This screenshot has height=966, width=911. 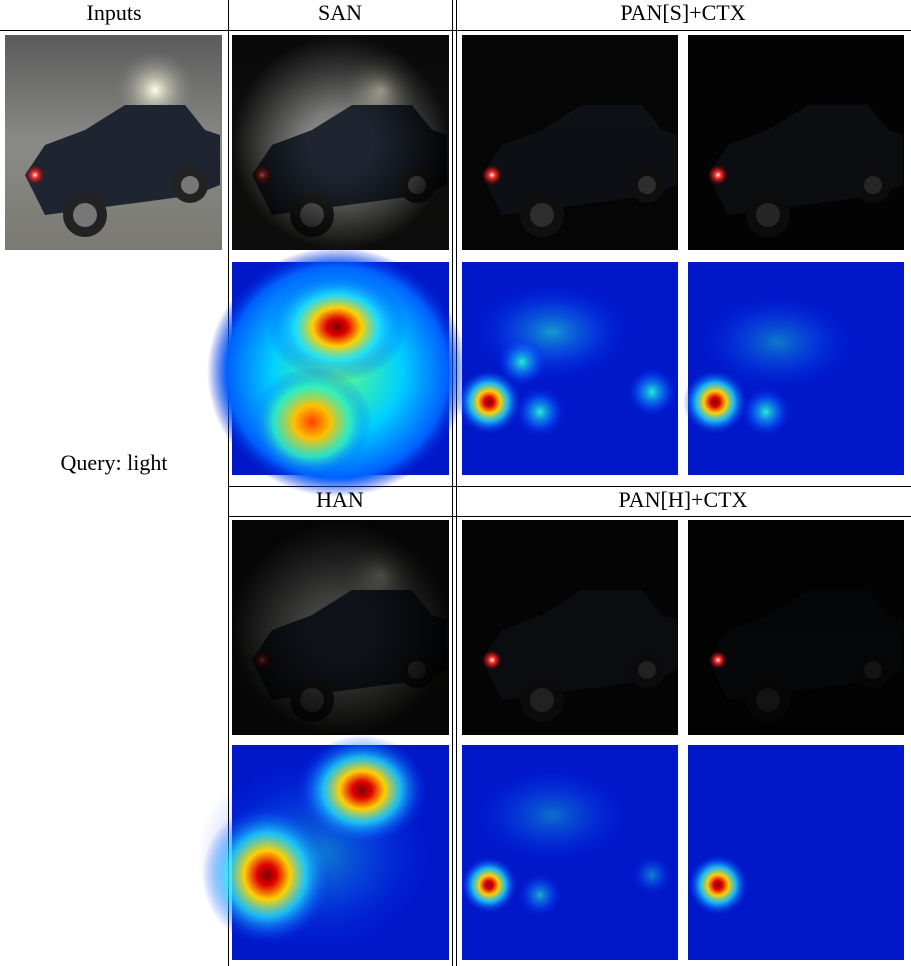 I want to click on column-header: HAN, so click(x=340, y=499).